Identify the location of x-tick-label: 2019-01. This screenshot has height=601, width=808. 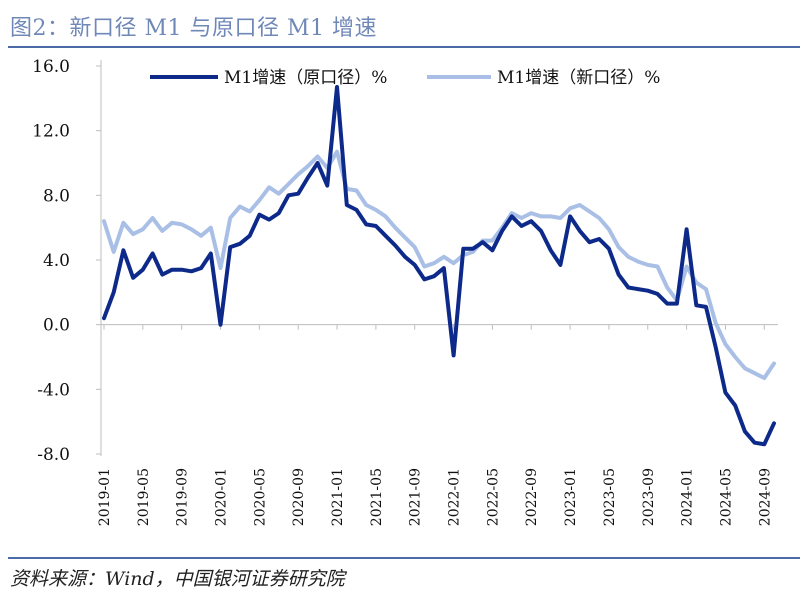
(105, 497).